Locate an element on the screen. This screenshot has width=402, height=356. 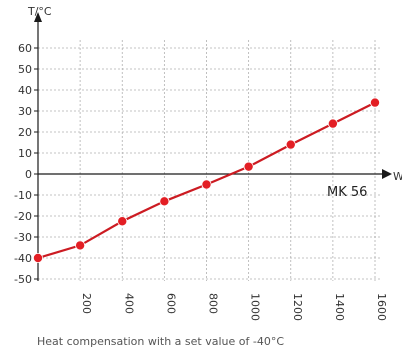
x-tick-label: 600 is located at coordinates (170, 303).